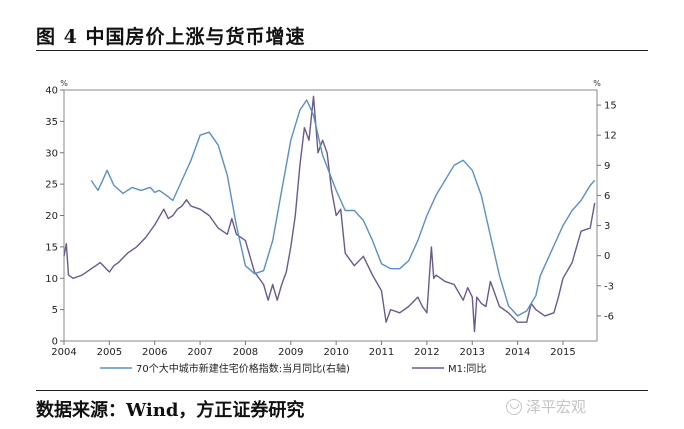 This screenshot has width=684, height=429. What do you see at coordinates (51, 122) in the screenshot?
I see `left-tick-label: 35` at bounding box center [51, 122].